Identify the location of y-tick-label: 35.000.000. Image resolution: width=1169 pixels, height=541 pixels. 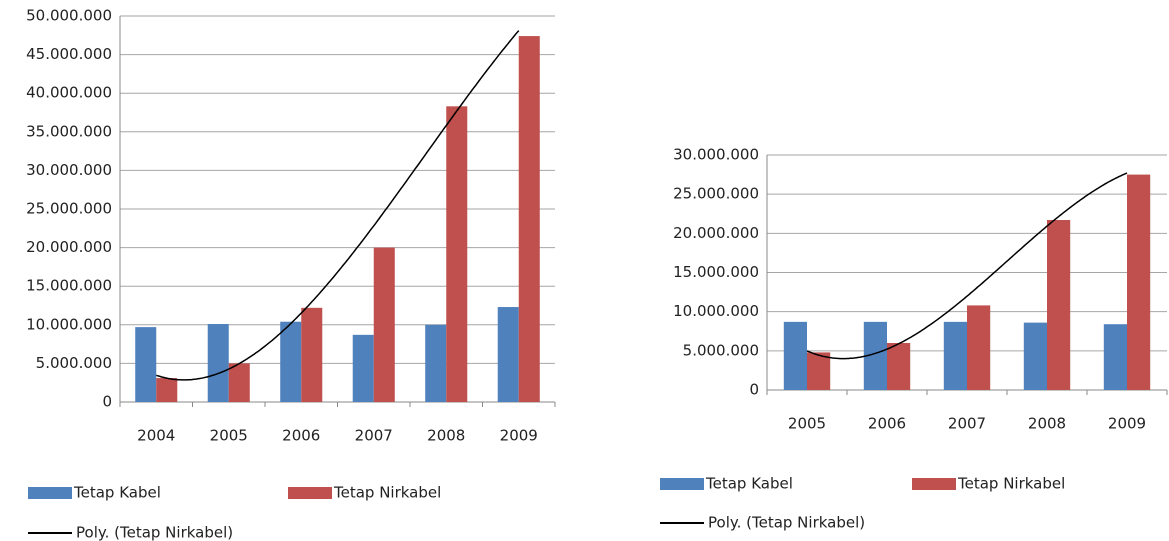
(69, 131).